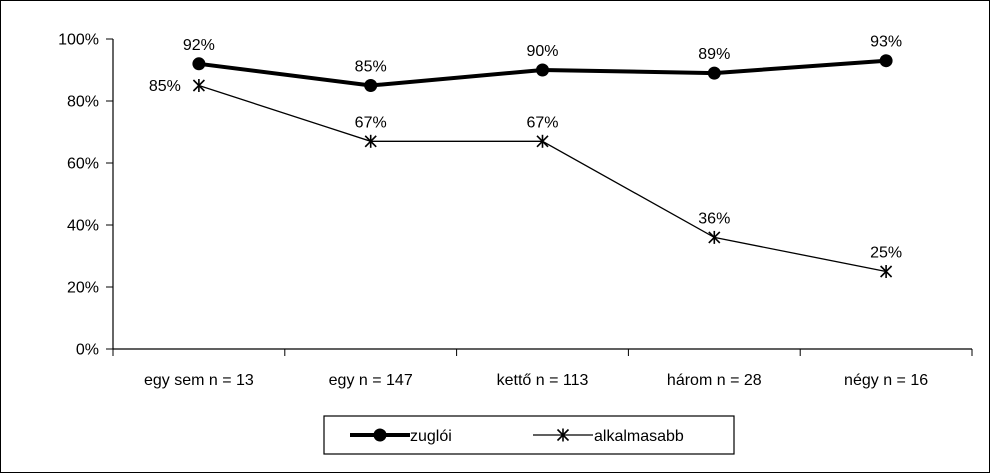 This screenshot has width=992, height=475. What do you see at coordinates (714, 54) in the screenshot?
I see `data-label: 89%` at bounding box center [714, 54].